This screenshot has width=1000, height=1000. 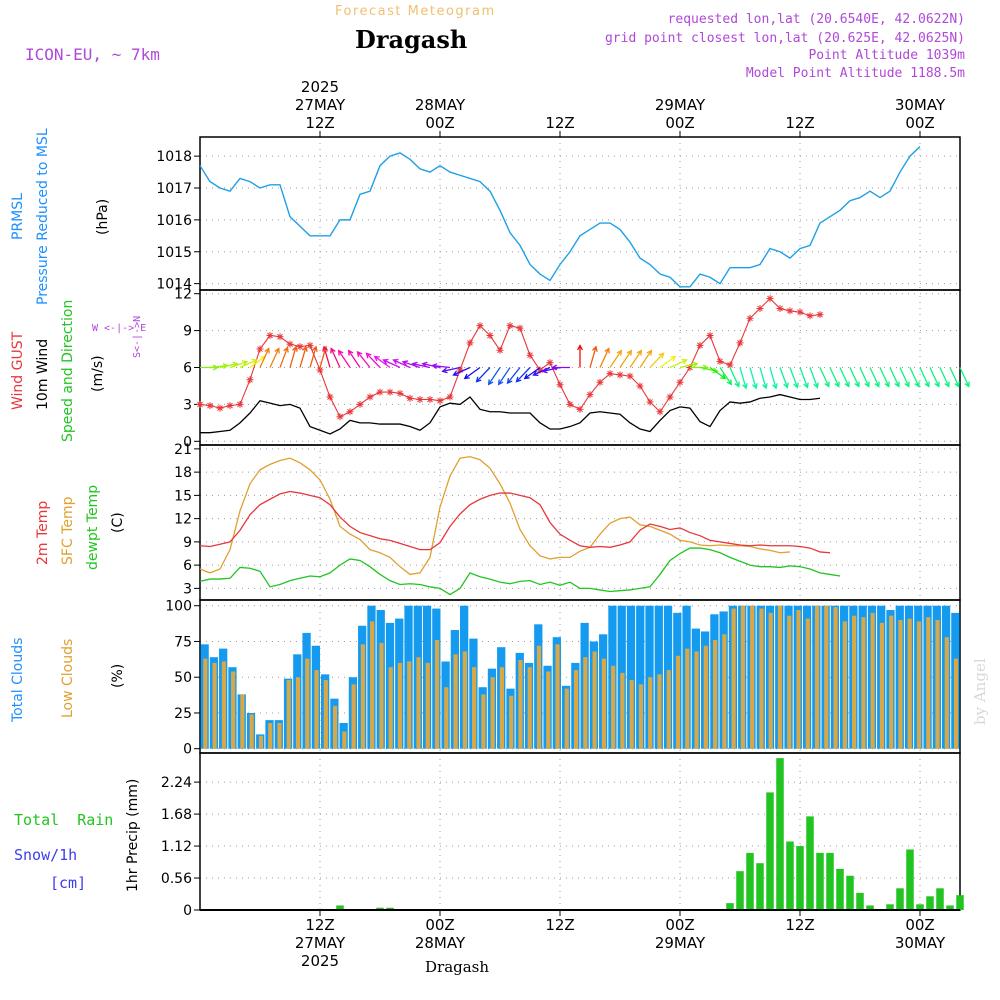 I want to click on time-label-top: 29MAY, so click(x=680, y=105).